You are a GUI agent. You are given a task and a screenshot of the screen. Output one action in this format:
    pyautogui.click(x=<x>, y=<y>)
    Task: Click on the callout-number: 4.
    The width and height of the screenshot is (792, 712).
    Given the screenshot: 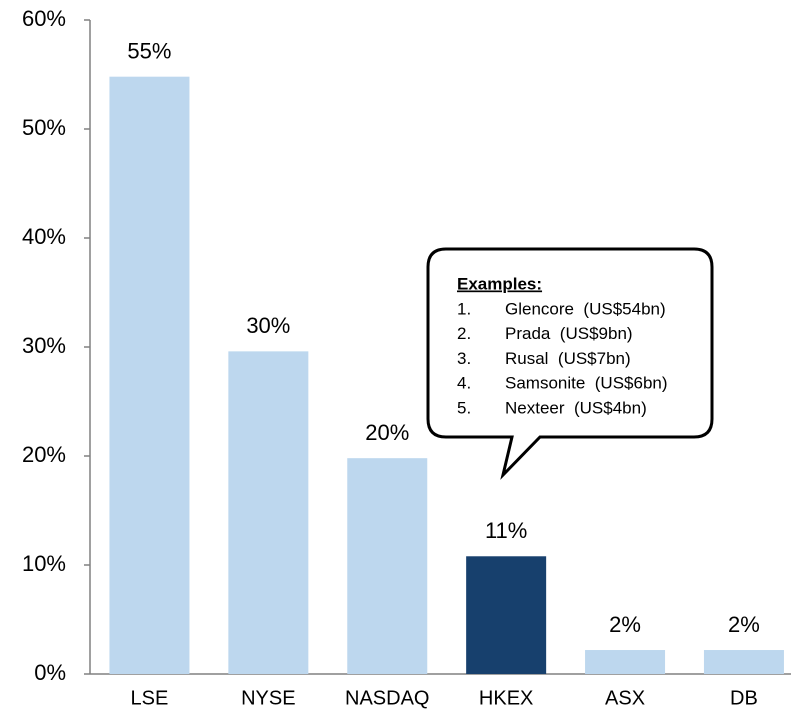 What is the action you would take?
    pyautogui.click(x=464, y=383)
    